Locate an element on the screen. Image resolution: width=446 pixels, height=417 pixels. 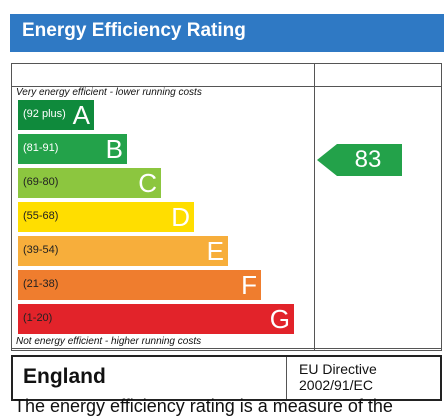
band-letter: G is located at coordinates (279, 319).